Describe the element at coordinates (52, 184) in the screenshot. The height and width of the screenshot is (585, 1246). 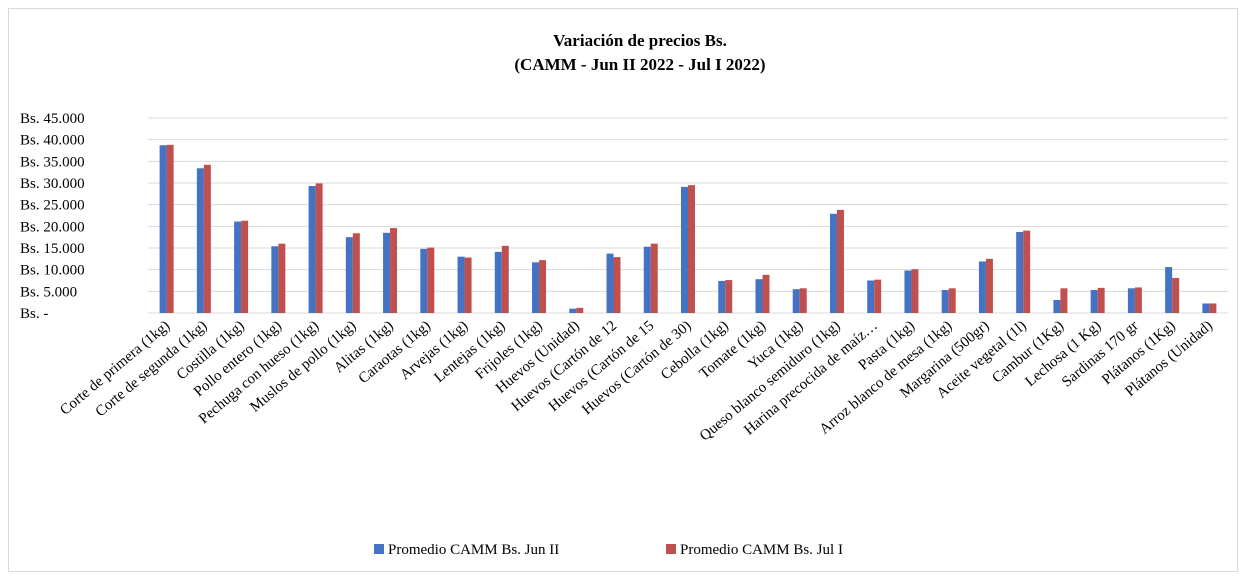
I see `y-tick-label: Bs. 30.000` at that location.